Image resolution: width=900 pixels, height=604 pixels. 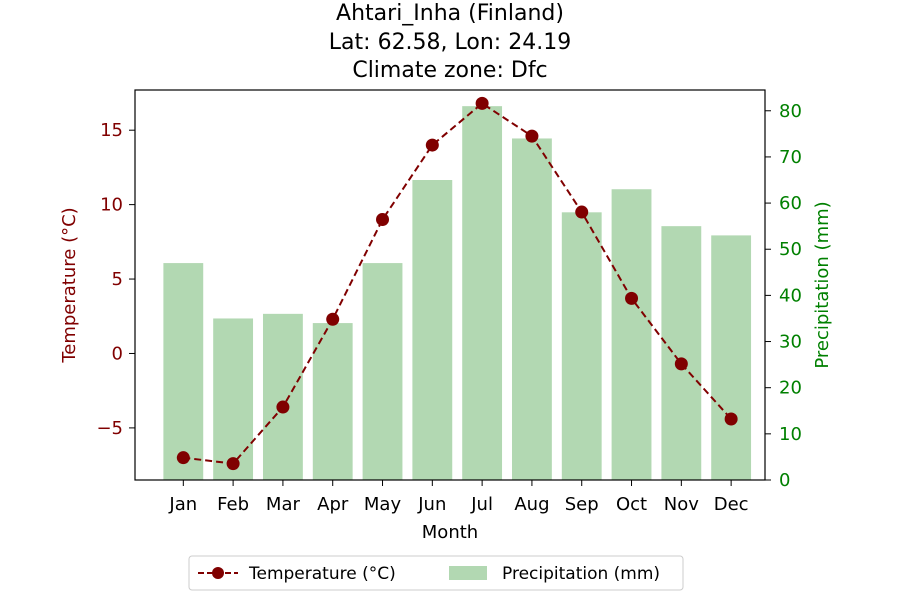 I want to click on temperature-tick-label: 5, so click(x=117, y=279).